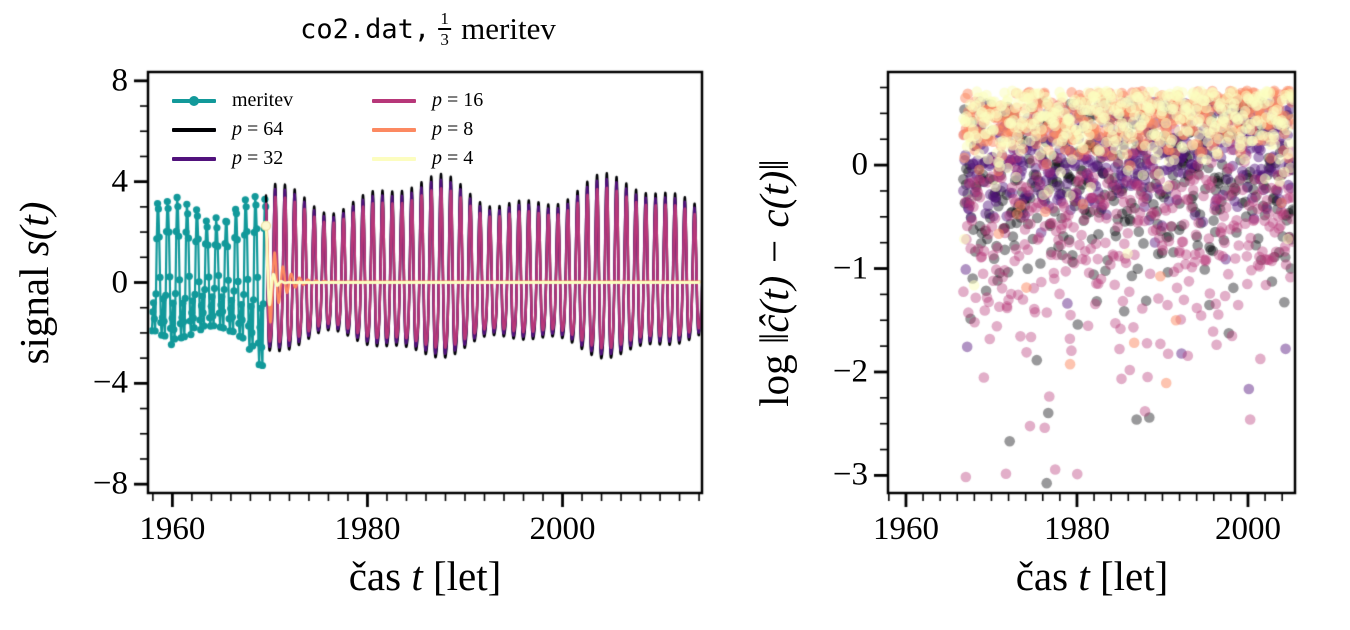  I want to click on fraction-bar, so click(445, 29).